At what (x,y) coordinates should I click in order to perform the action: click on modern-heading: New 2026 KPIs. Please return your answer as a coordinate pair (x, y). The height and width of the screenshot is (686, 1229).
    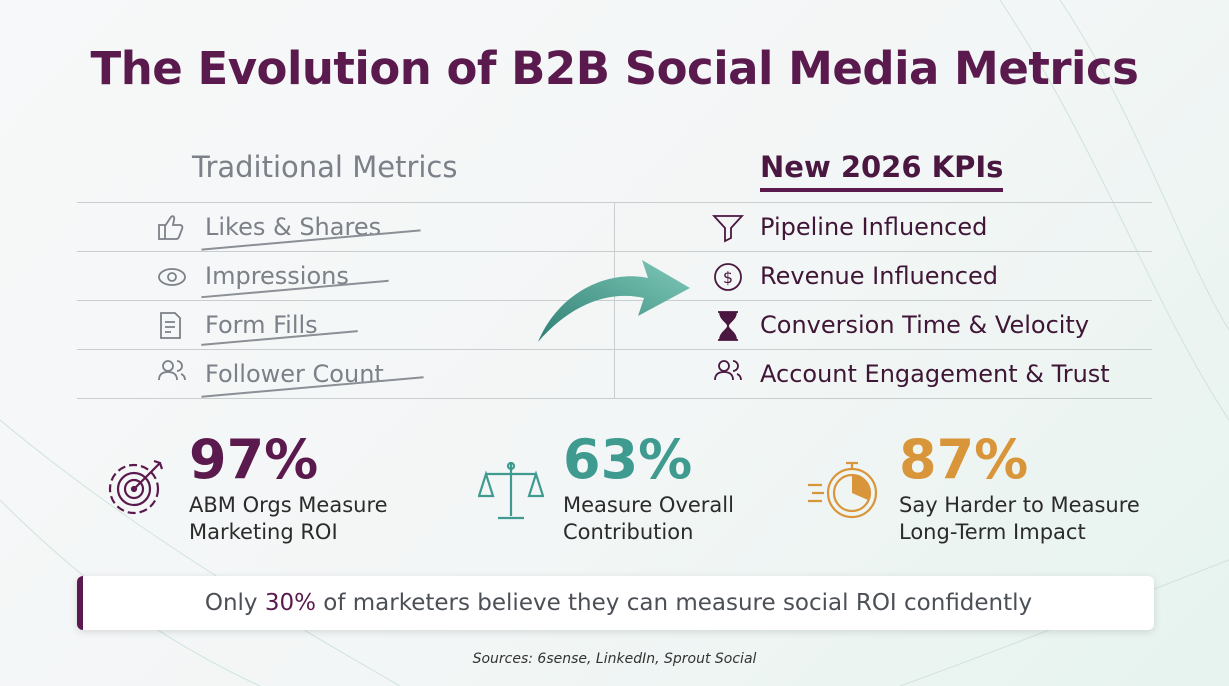
    Looking at the image, I should click on (882, 171).